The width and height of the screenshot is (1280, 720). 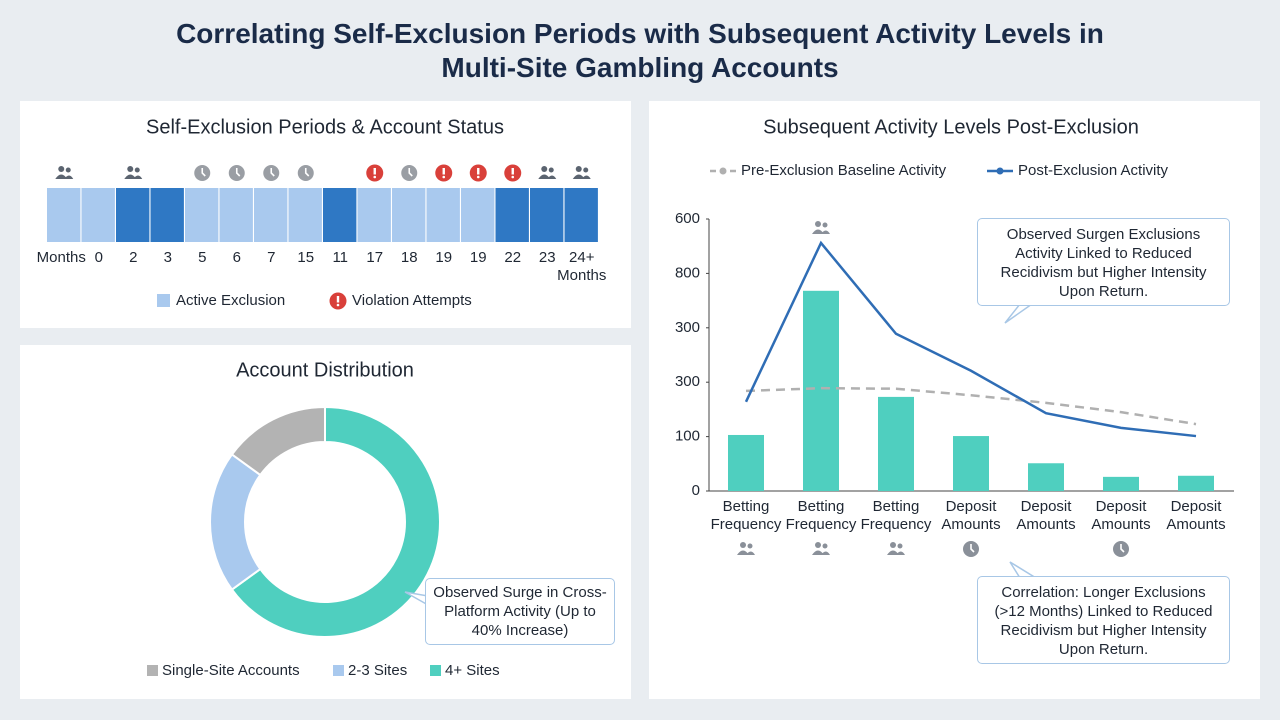 What do you see at coordinates (271, 257) in the screenshot?
I see `x-tick-label: 7` at bounding box center [271, 257].